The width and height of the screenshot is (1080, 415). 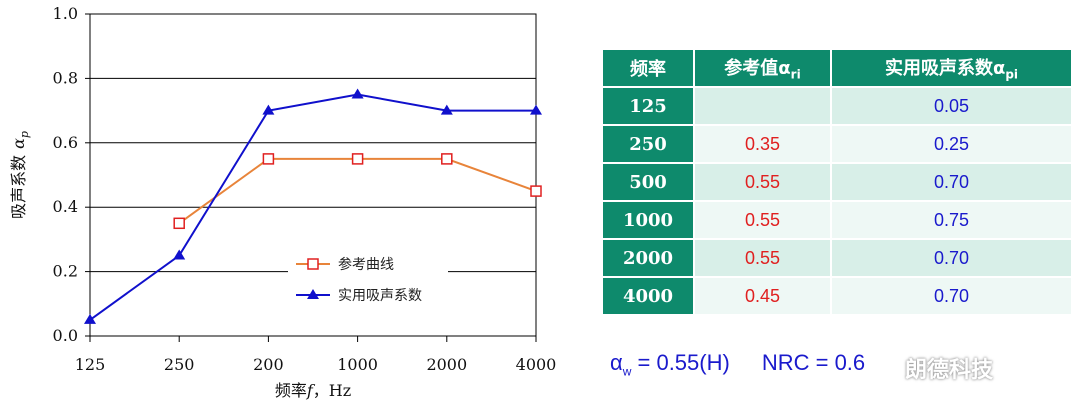 I want to click on prac-cell: 0.75, so click(x=951, y=220).